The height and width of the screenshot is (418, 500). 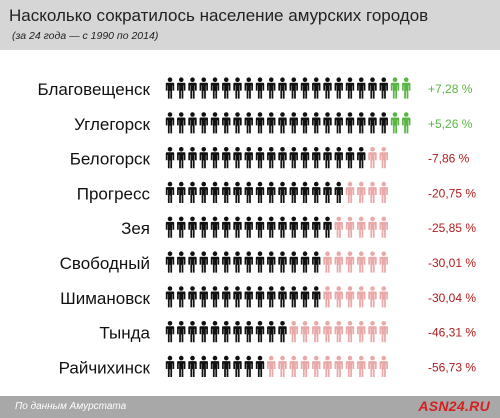 What do you see at coordinates (105, 367) in the screenshot?
I see `category-label: Райчихинск` at bounding box center [105, 367].